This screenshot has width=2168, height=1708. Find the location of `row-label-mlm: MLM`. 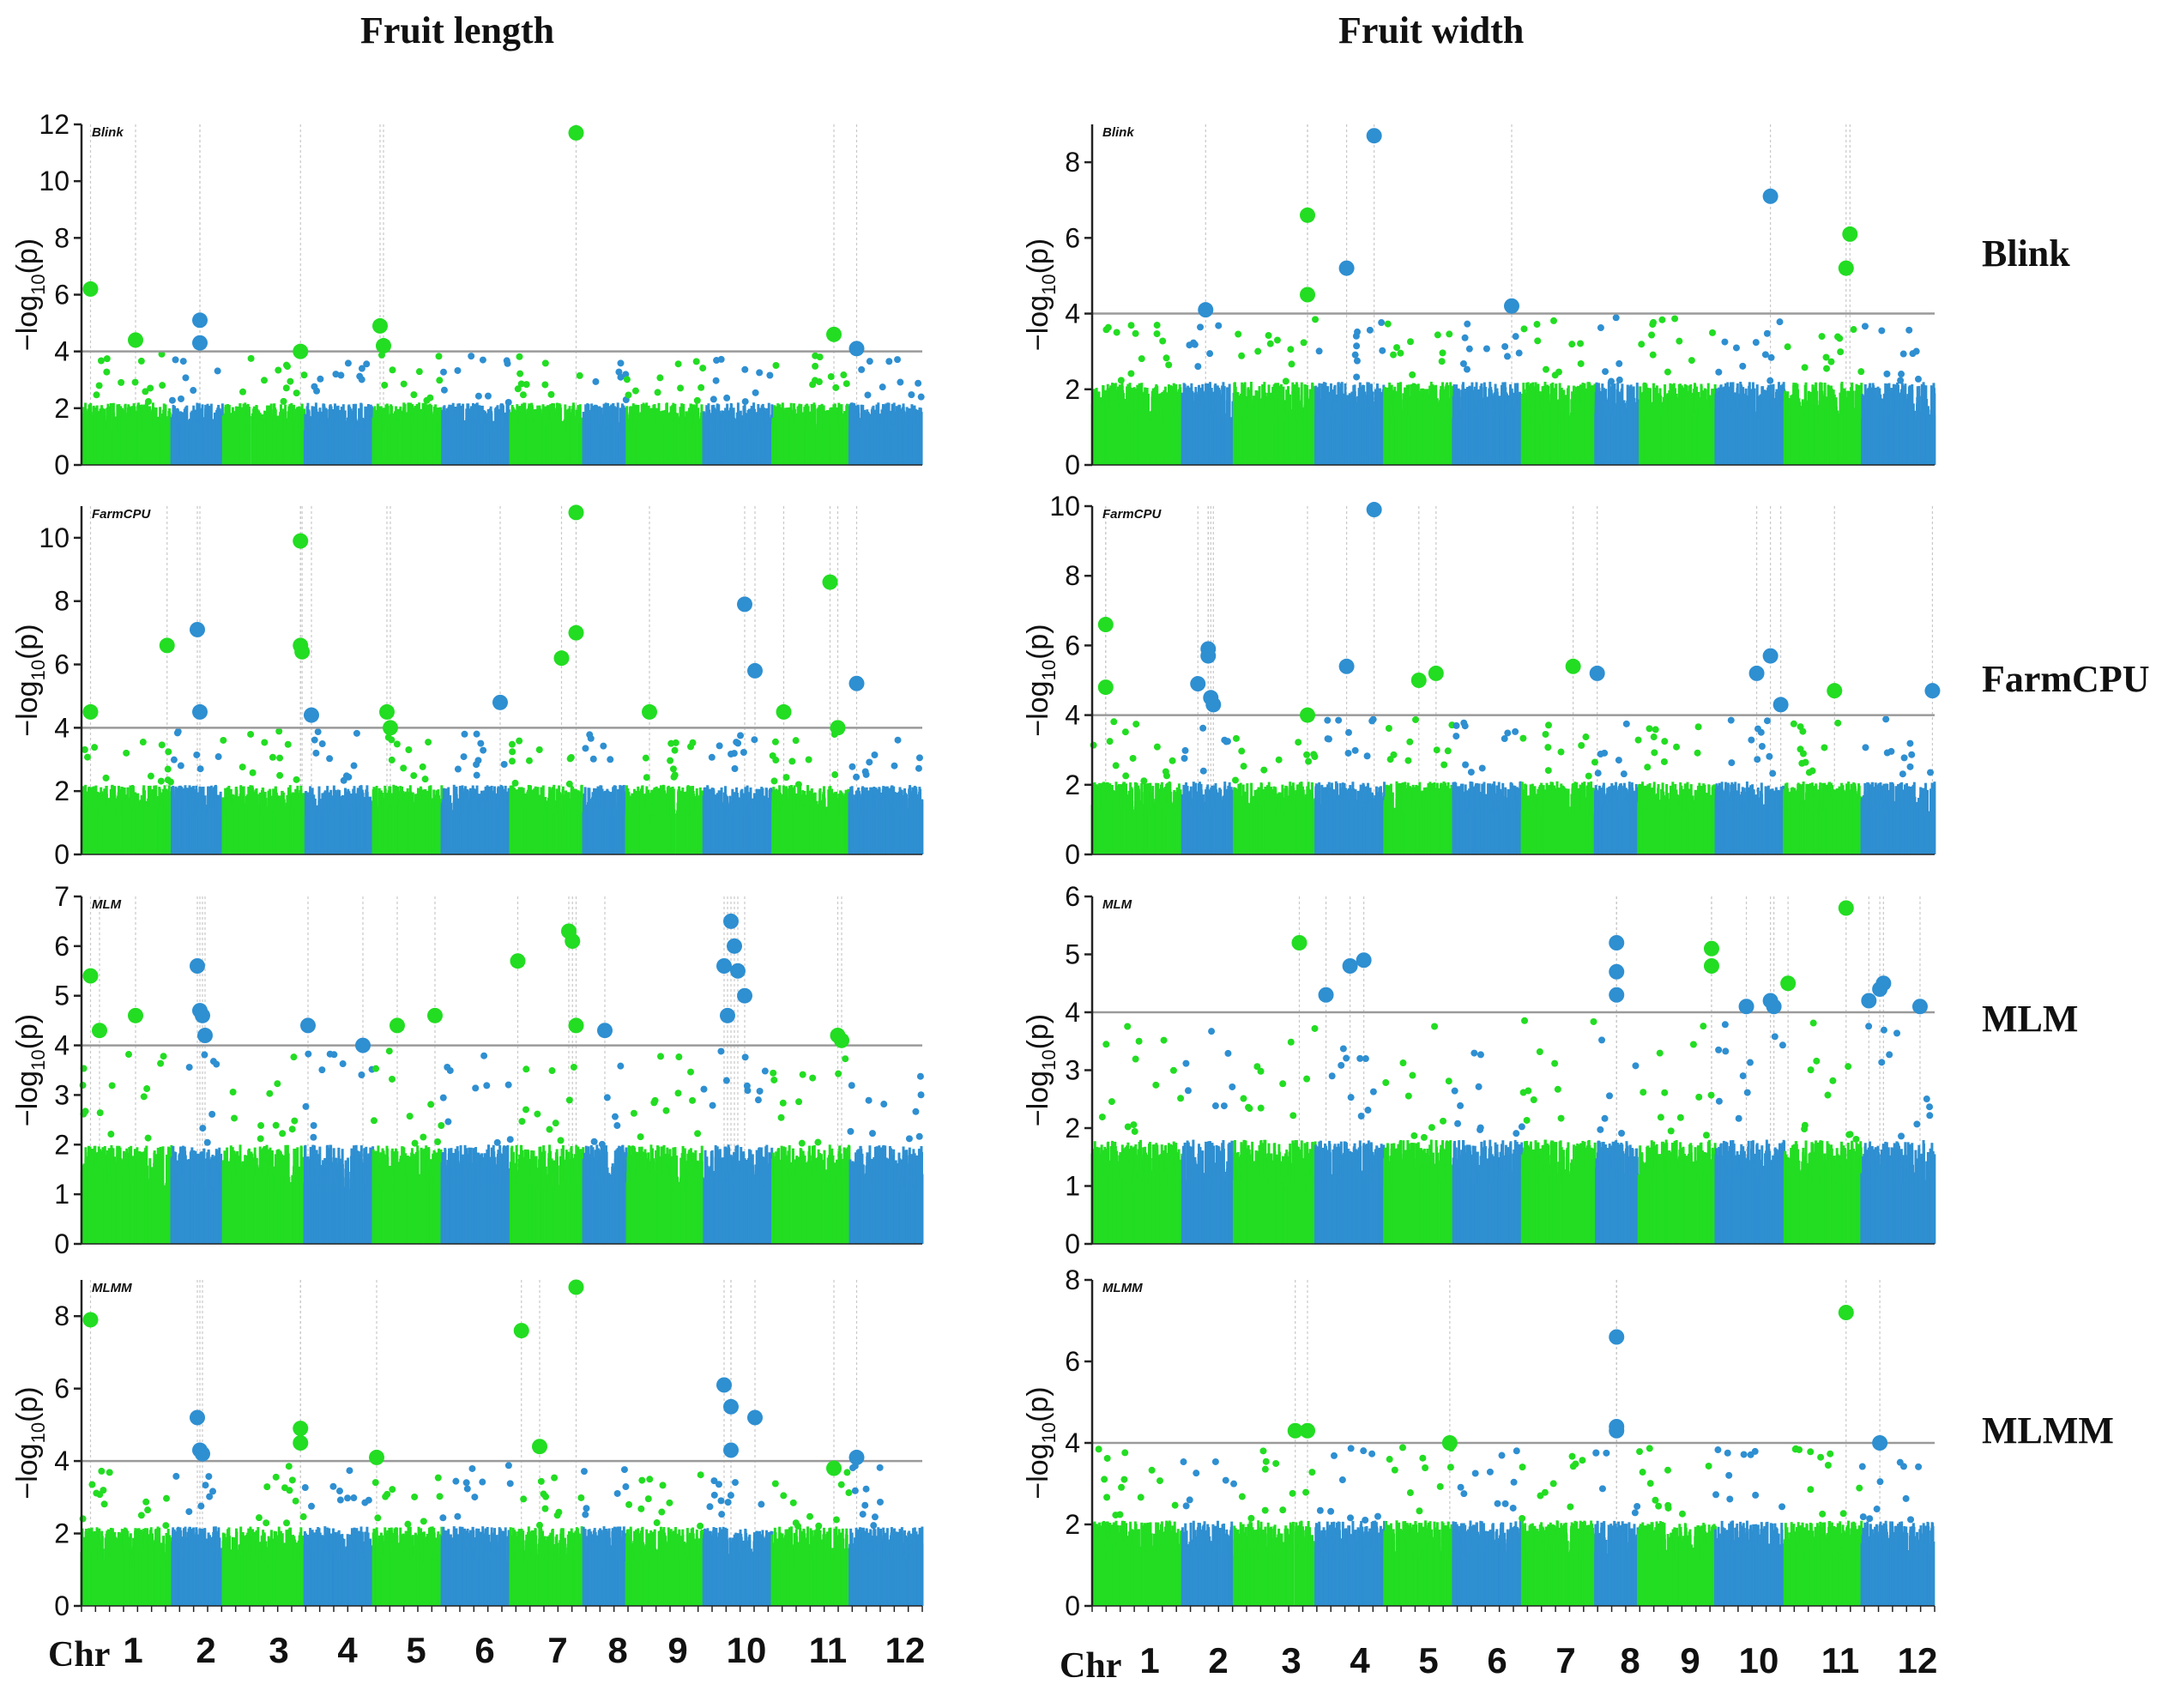

row-label-mlm: MLM is located at coordinates (2030, 1019).